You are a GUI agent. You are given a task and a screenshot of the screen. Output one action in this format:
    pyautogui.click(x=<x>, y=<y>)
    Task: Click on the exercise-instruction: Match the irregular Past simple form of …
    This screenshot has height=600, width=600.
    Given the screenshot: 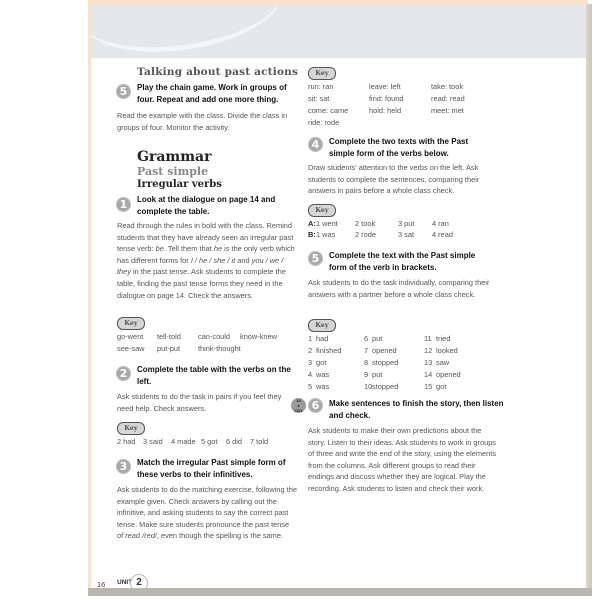 What is the action you would take?
    pyautogui.click(x=211, y=468)
    